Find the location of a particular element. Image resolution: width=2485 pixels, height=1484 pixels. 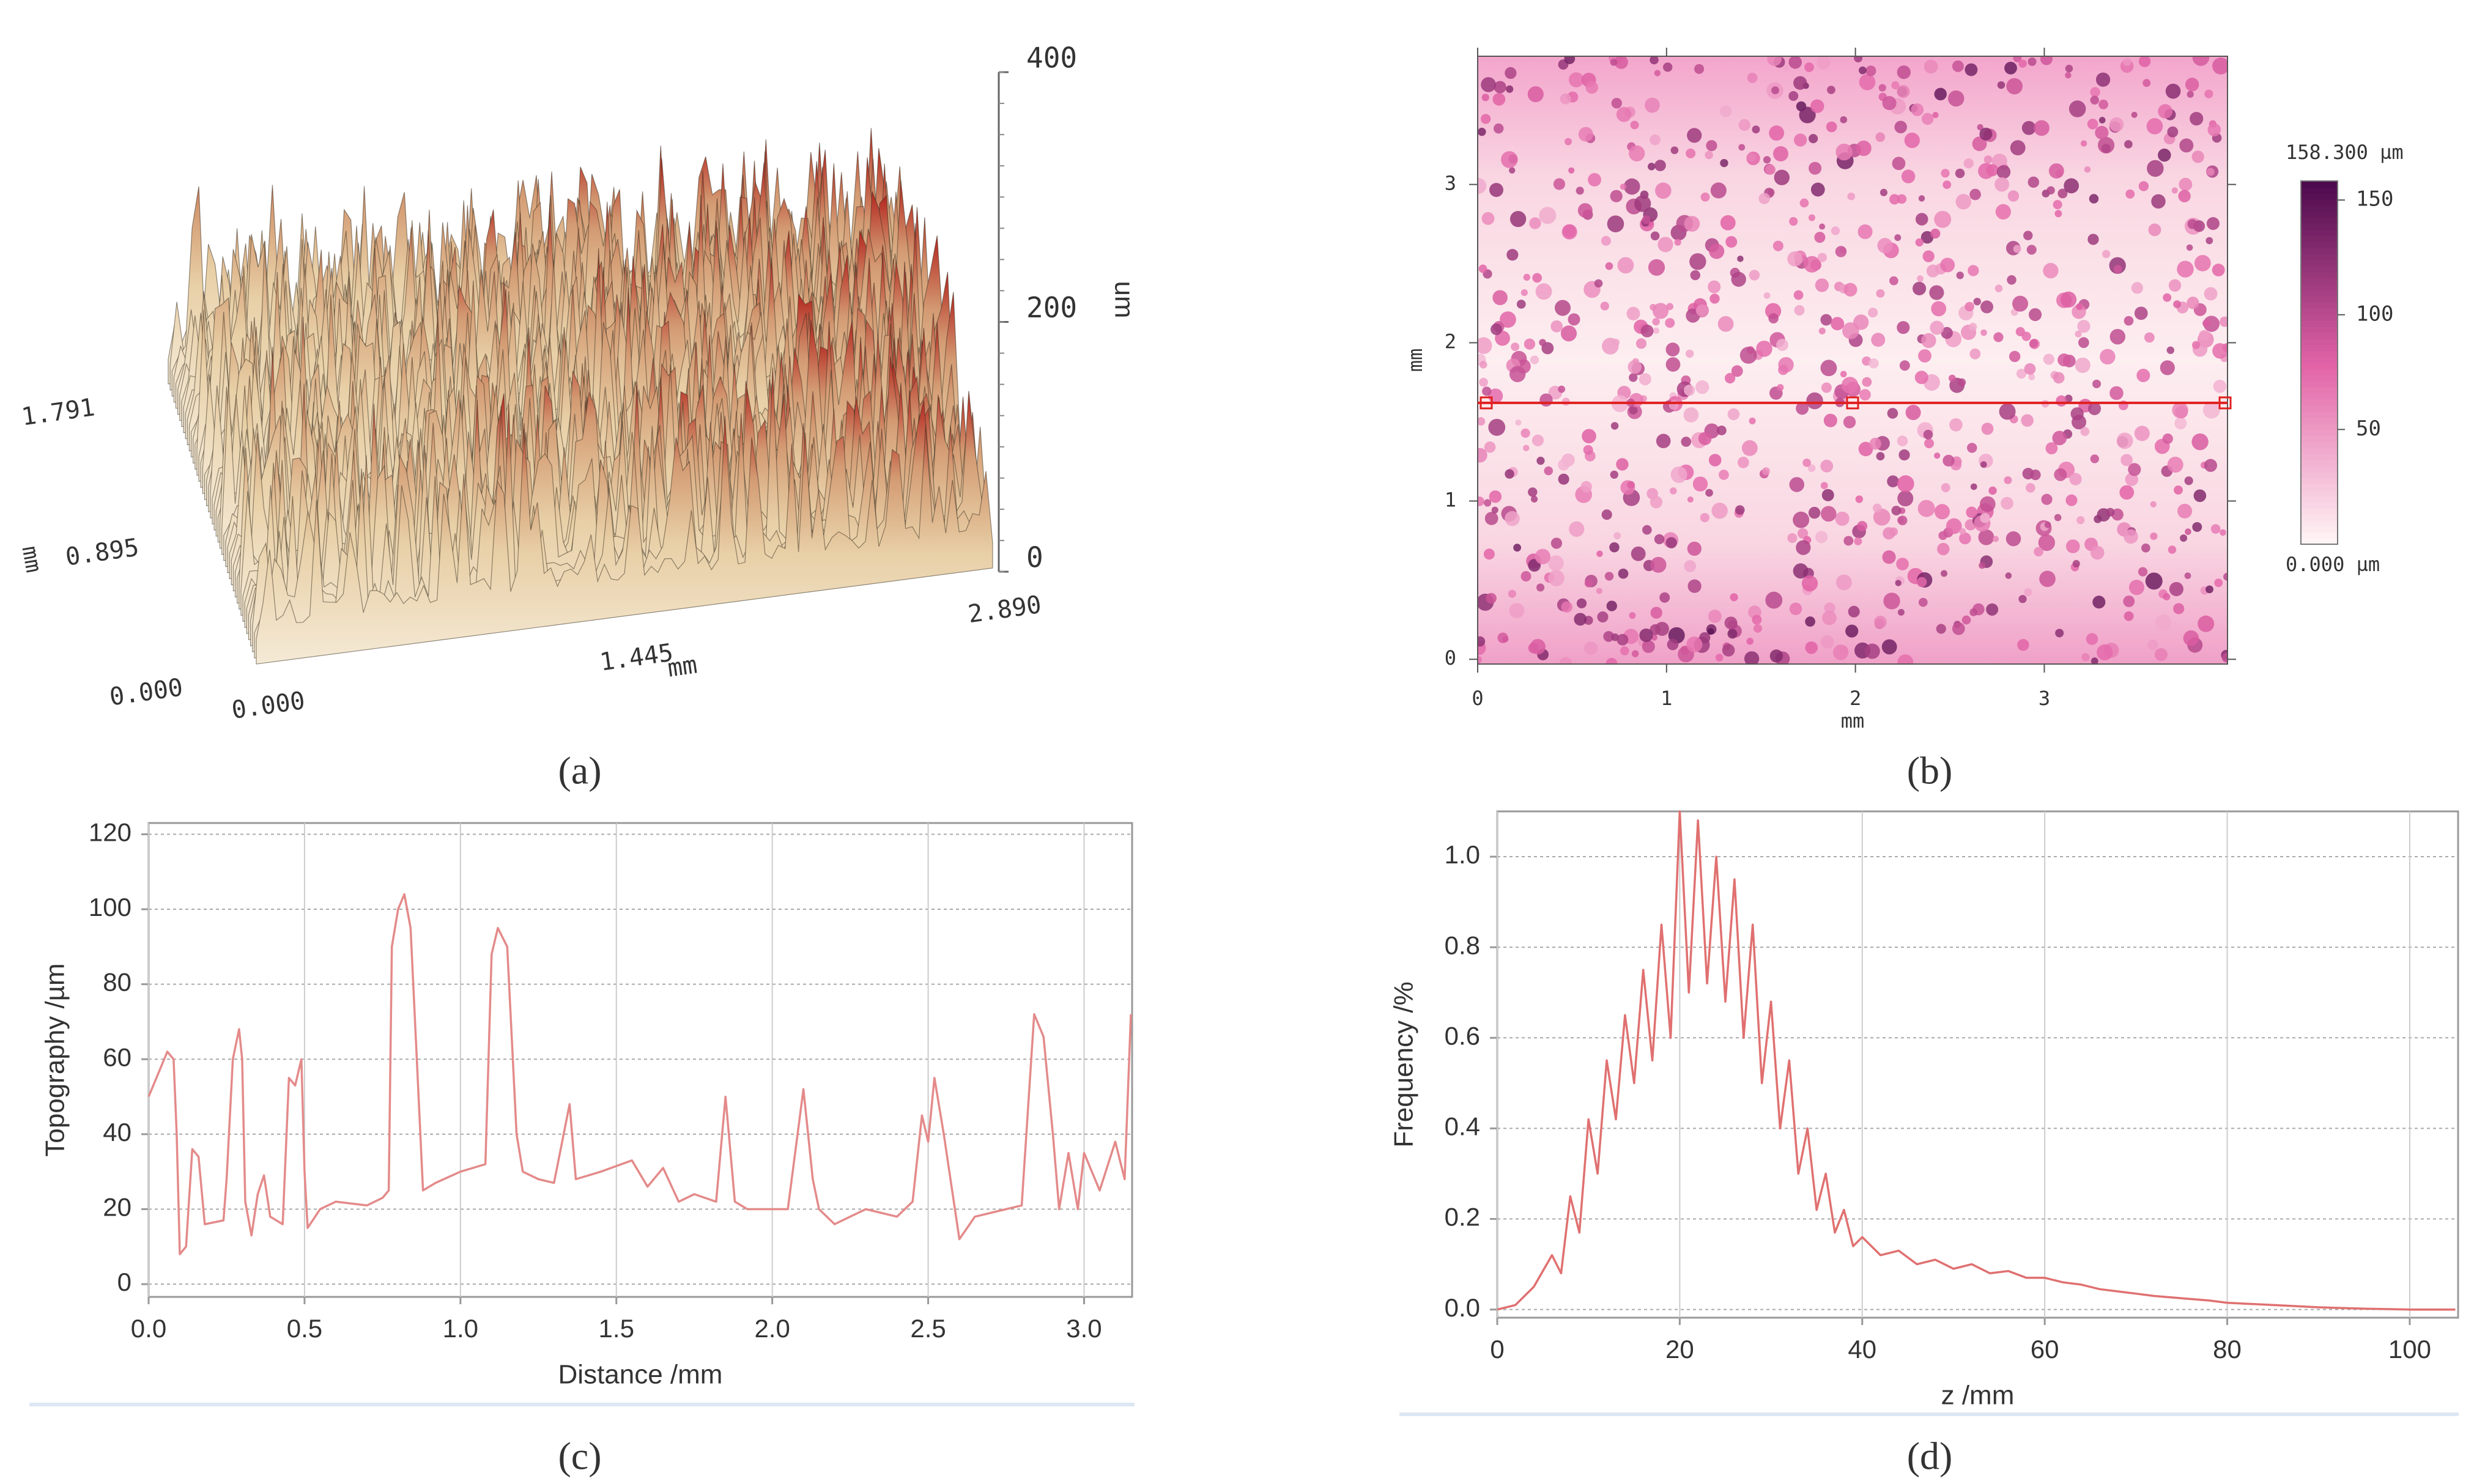

x-tick-label: 0.0 is located at coordinates (148, 1328).